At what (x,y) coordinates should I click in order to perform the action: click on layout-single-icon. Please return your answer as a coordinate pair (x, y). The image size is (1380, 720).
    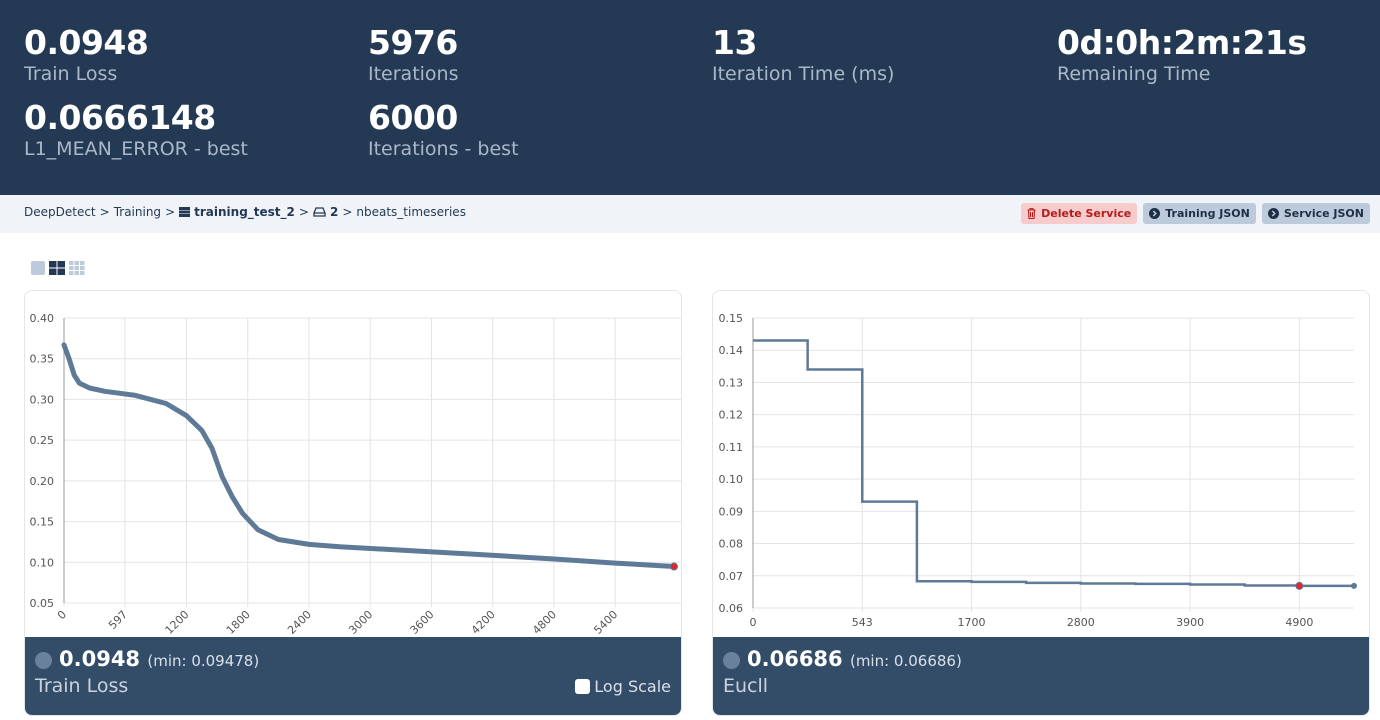
    Looking at the image, I should click on (38, 268).